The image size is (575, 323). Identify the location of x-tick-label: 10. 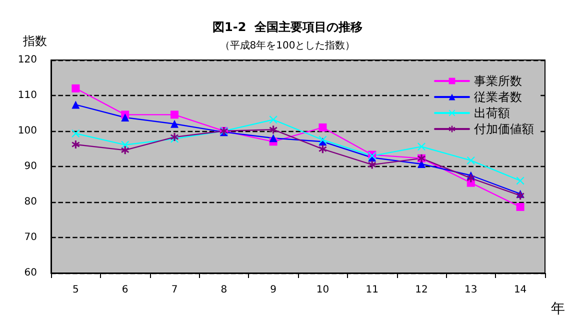
(323, 290).